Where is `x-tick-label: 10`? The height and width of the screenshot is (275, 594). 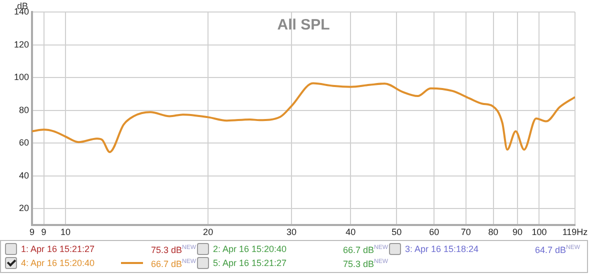
x-tick-label: 10 is located at coordinates (65, 231).